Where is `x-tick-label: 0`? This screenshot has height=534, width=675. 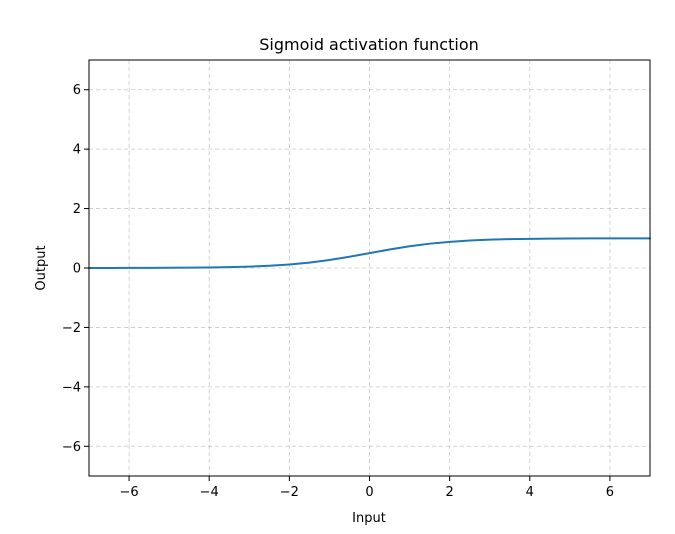 x-tick-label: 0 is located at coordinates (369, 492).